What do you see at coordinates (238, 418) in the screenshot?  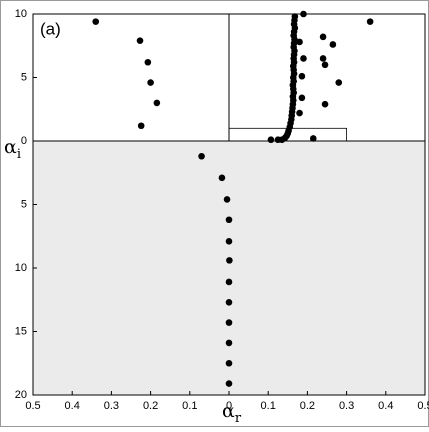 I see `x-label-subscript: r` at bounding box center [238, 418].